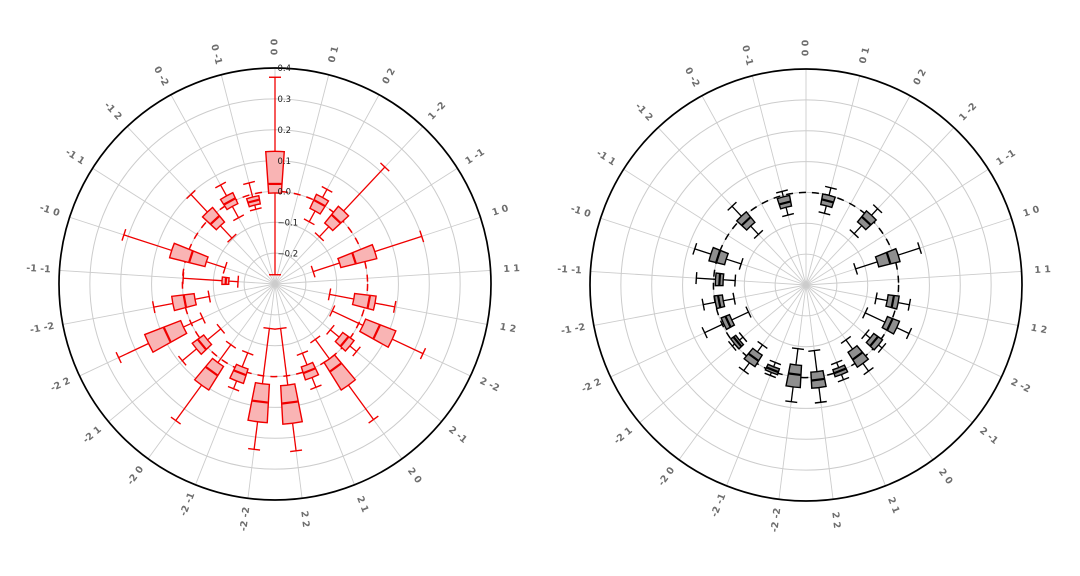 Image resolution: width=1080 pixels, height=576 pixels. Describe the element at coordinates (887, 323) in the screenshot. I see `box-2_-2` at that location.